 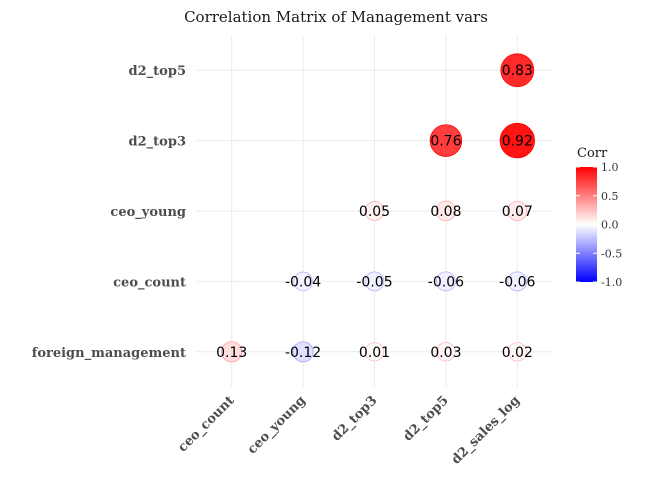 I want to click on correlation-value-label: -0.12, so click(x=303, y=353).